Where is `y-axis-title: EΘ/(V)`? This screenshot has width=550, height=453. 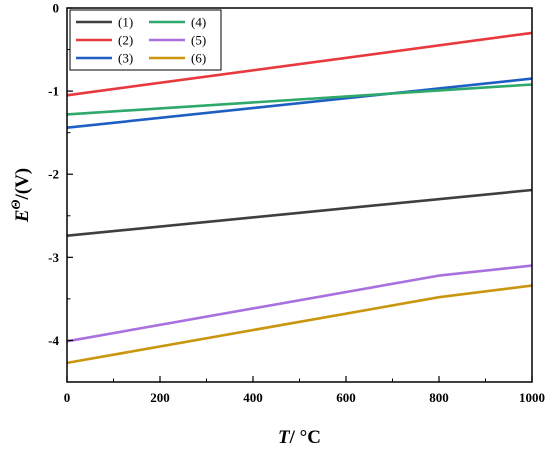
y-axis-title: EΘ/(V) is located at coordinates (20, 195).